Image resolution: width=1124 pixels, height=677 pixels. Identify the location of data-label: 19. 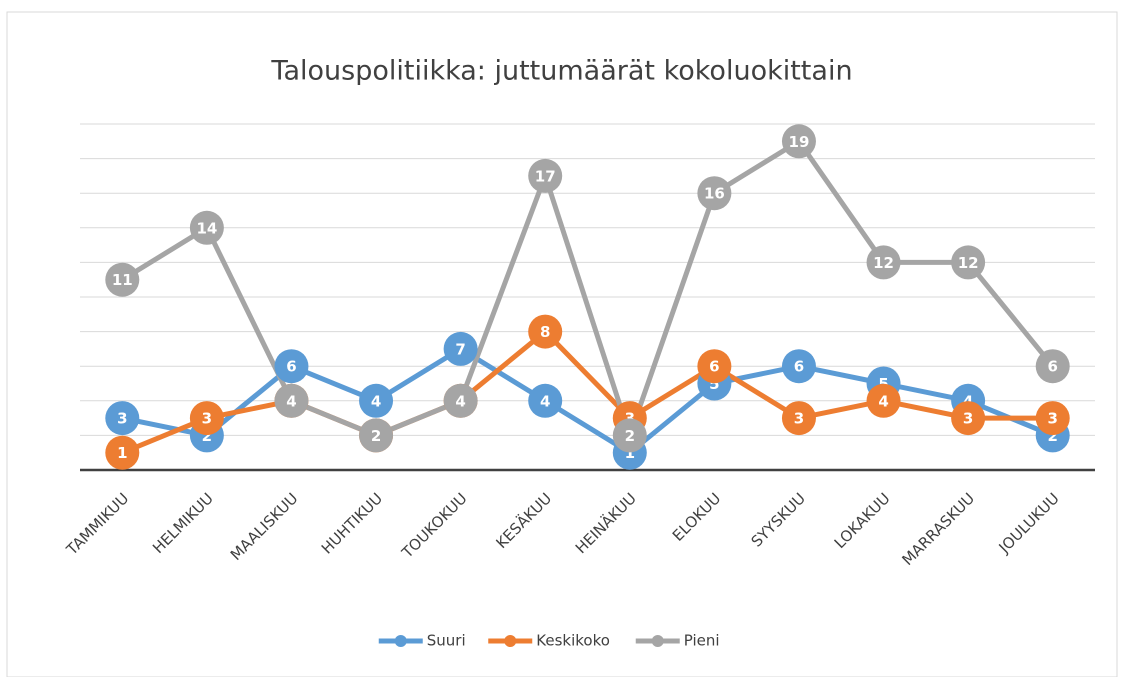
(799, 142).